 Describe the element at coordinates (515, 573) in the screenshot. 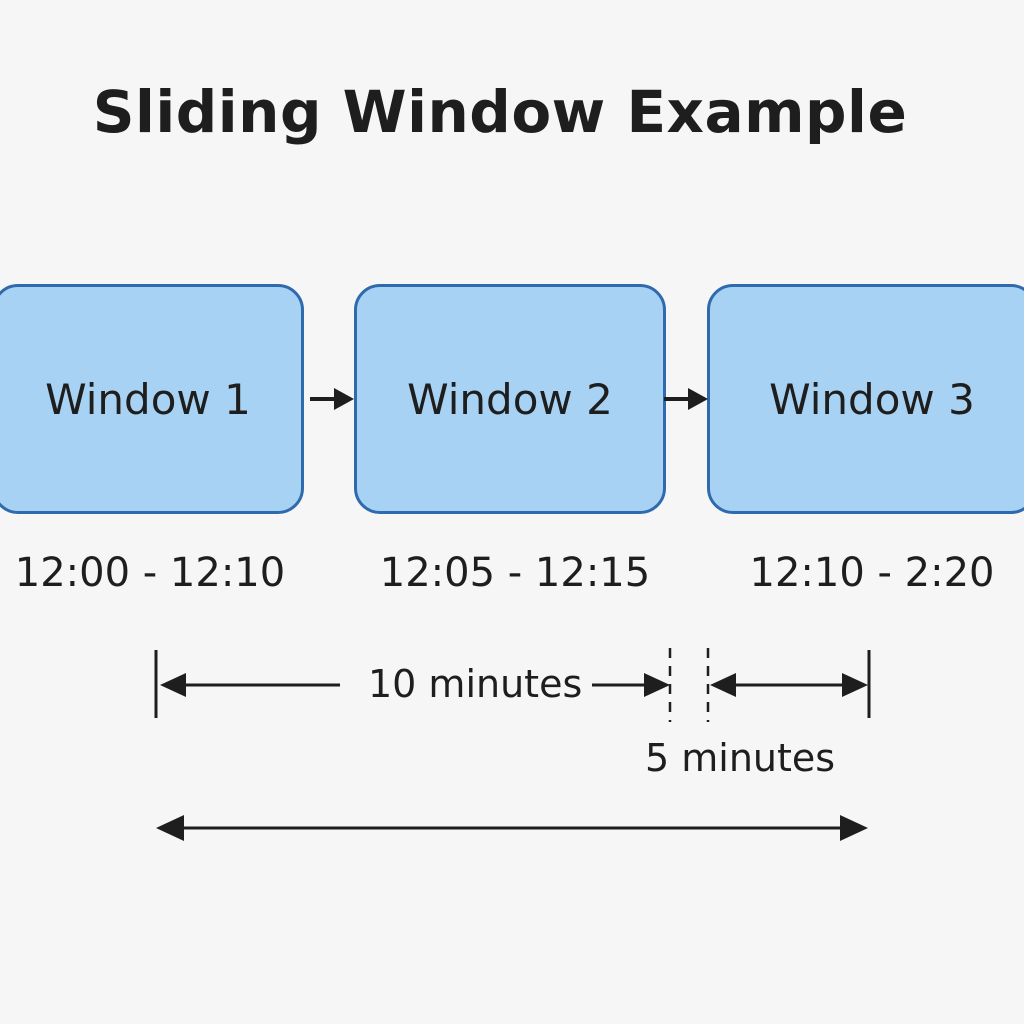

I see `time-range-2: 12:05 - 12:15` at that location.